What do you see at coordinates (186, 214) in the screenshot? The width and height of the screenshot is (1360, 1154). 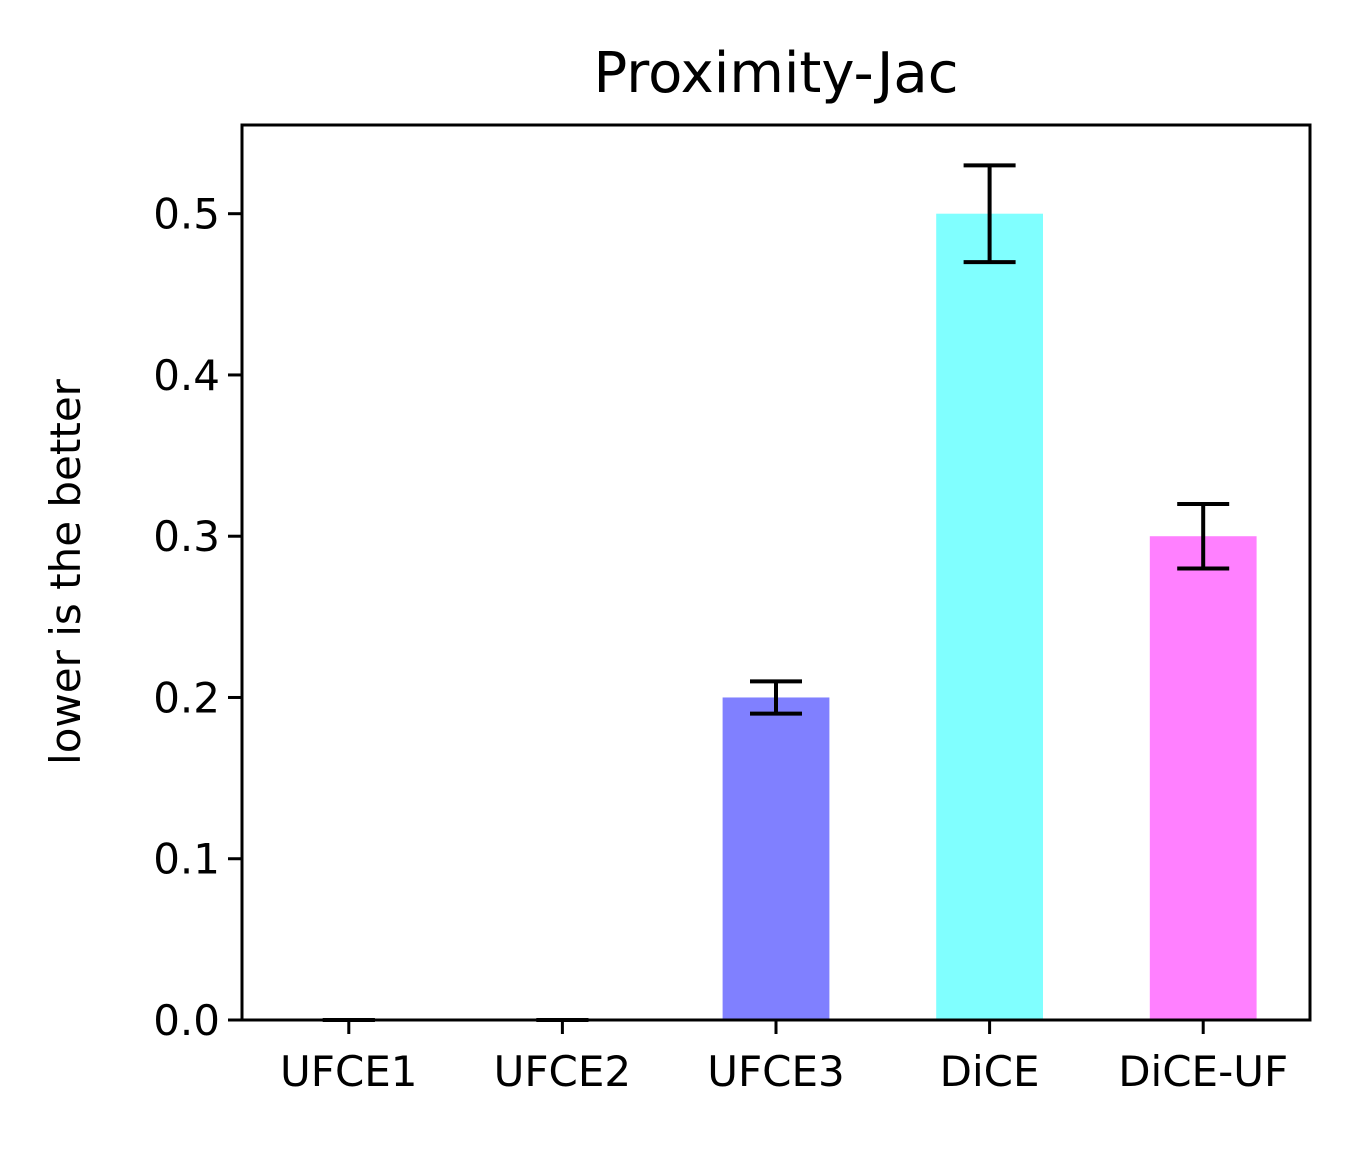 I see `y-tick-label: 0.5` at bounding box center [186, 214].